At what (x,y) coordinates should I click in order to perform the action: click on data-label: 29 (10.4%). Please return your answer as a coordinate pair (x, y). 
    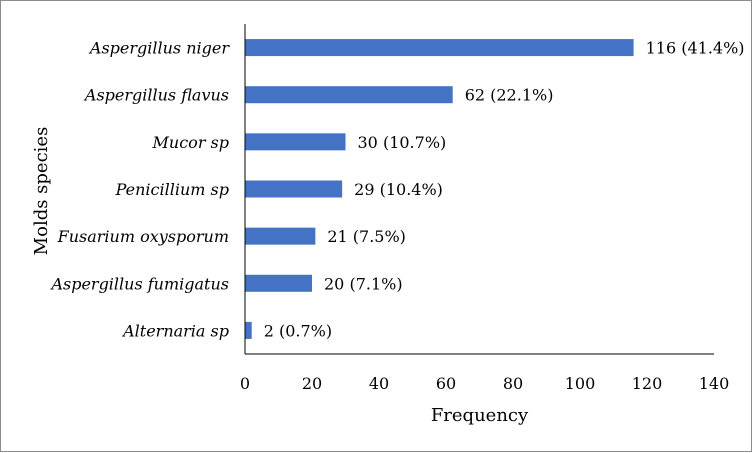
    Looking at the image, I should click on (398, 189).